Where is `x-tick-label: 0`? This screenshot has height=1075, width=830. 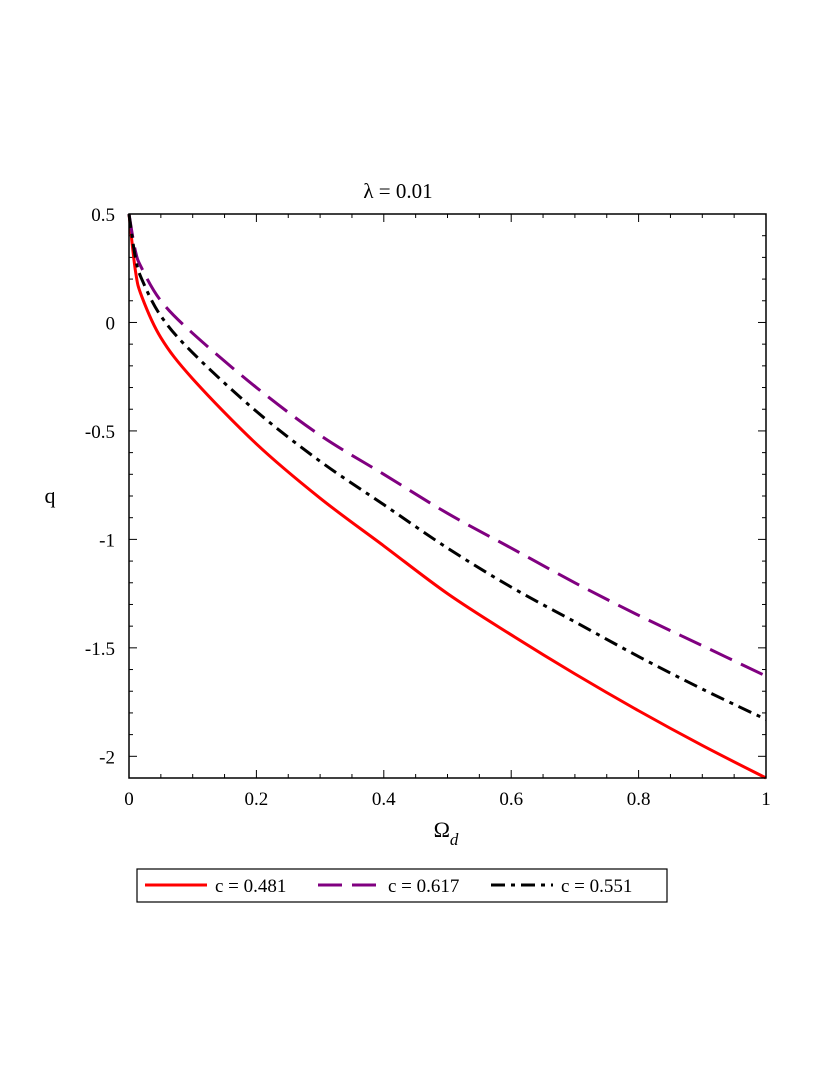 x-tick-label: 0 is located at coordinates (129, 799).